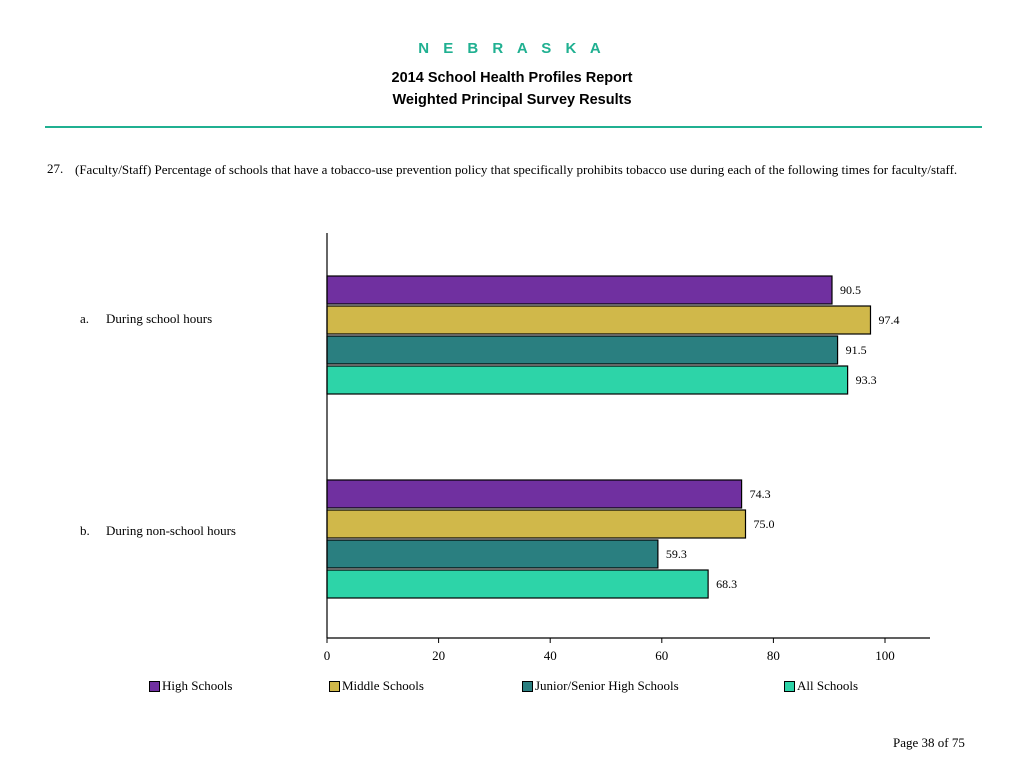 This screenshot has height=768, width=1024. I want to click on bar-value-label: 75.0, so click(764, 524).